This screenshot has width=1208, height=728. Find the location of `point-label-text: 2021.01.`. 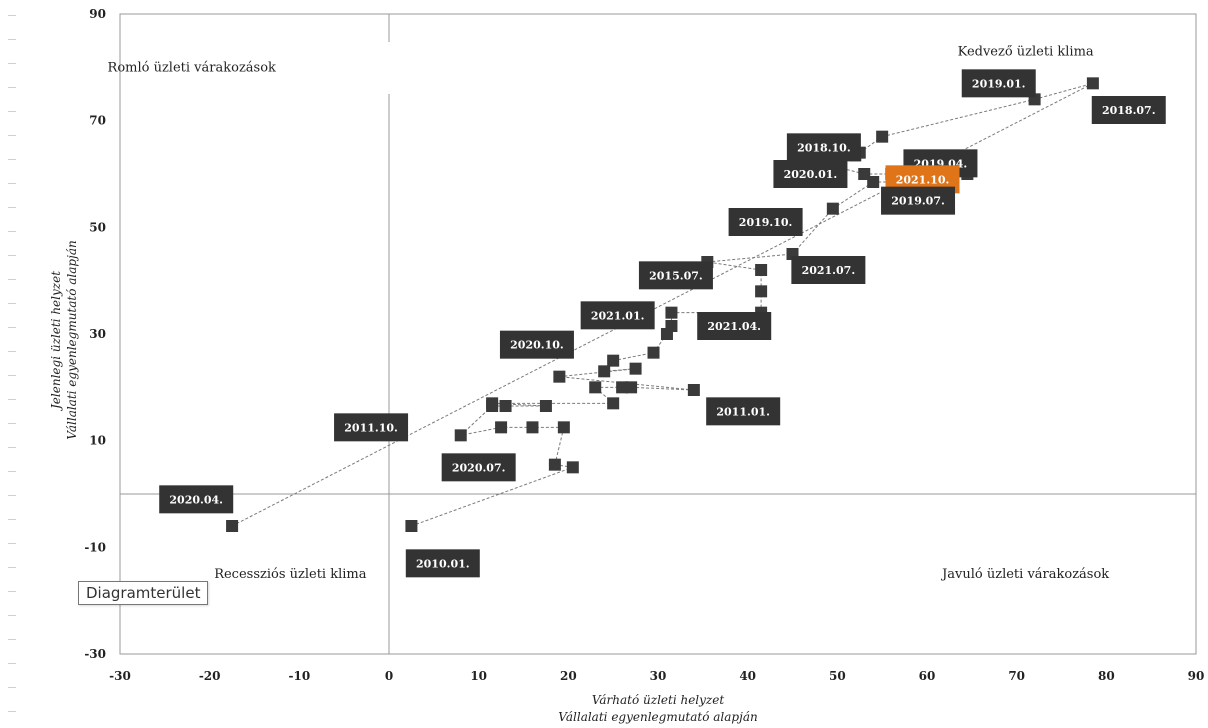

point-label-text: 2021.01. is located at coordinates (618, 315).